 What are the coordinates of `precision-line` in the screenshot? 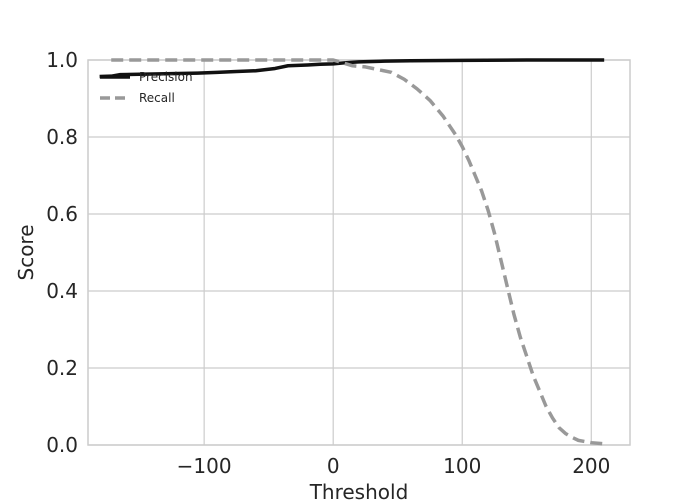 It's located at (352, 68).